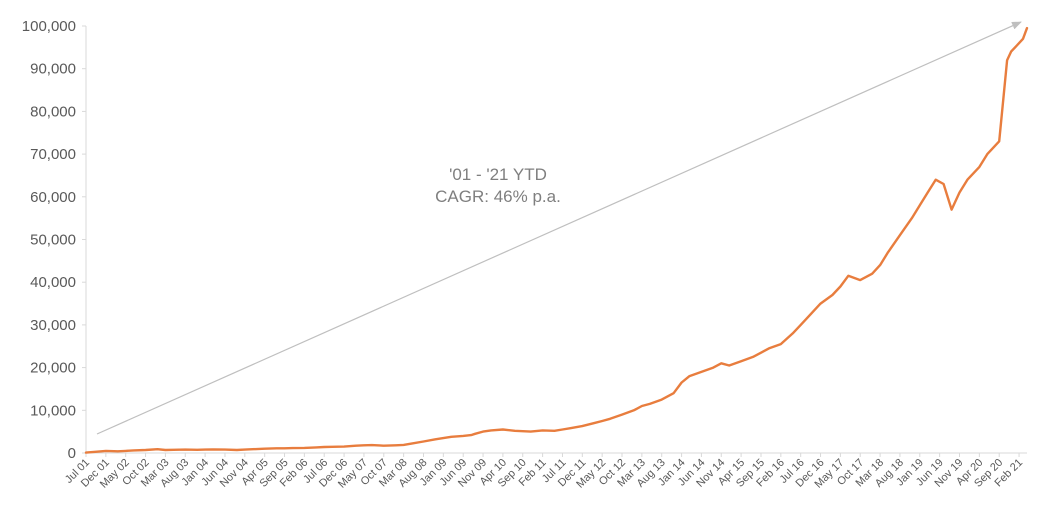 The width and height of the screenshot is (1047, 515). I want to click on y-tick-label: 100,000, so click(49, 26).